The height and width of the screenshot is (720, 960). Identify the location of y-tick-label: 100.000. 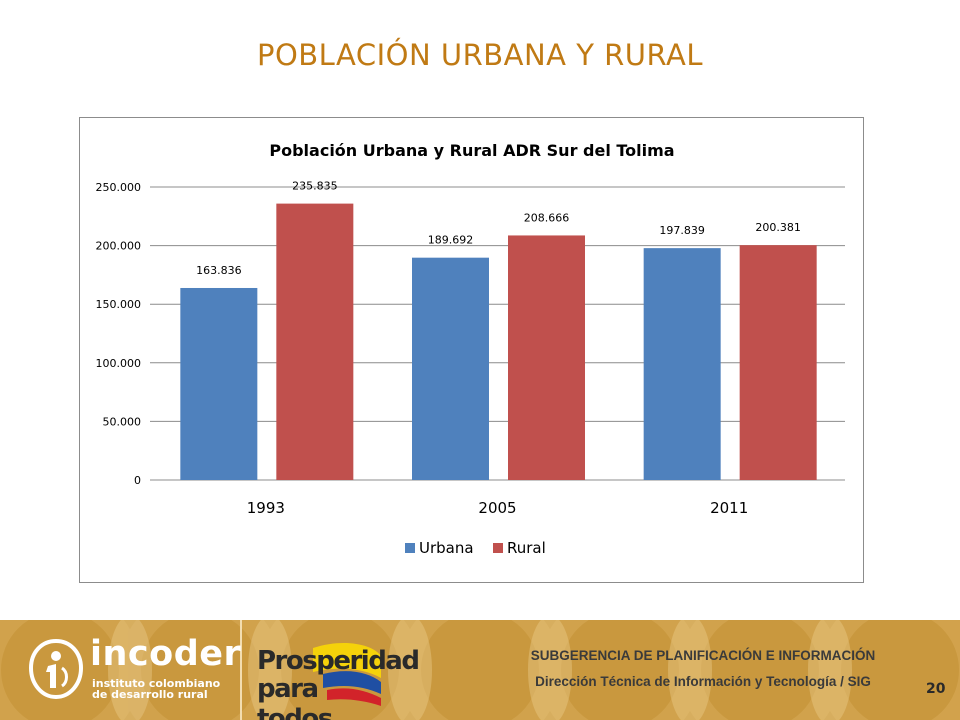
(119, 363).